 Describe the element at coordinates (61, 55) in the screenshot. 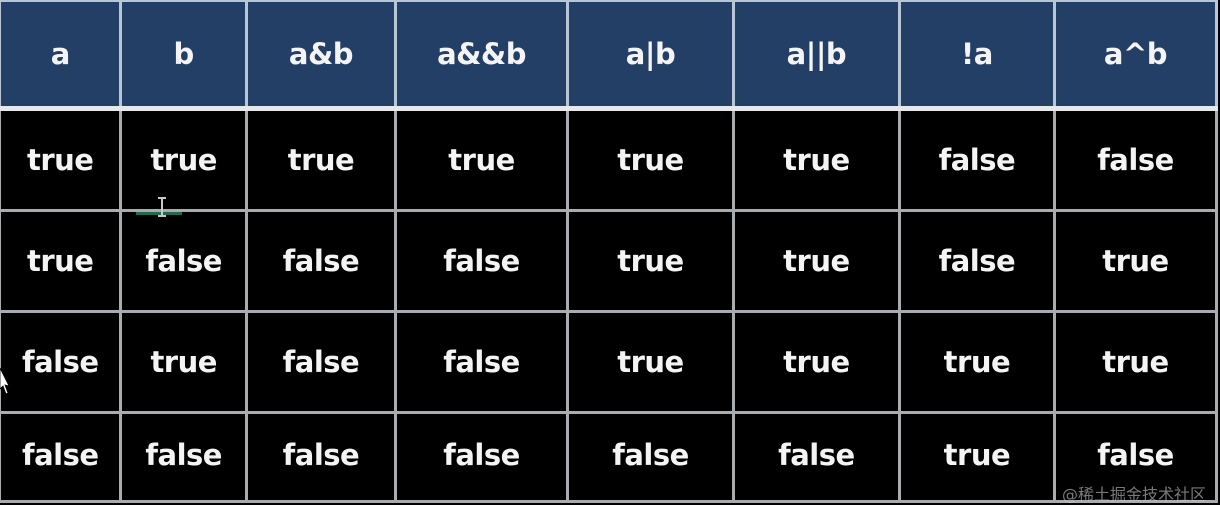

I see `column-header: a` at that location.